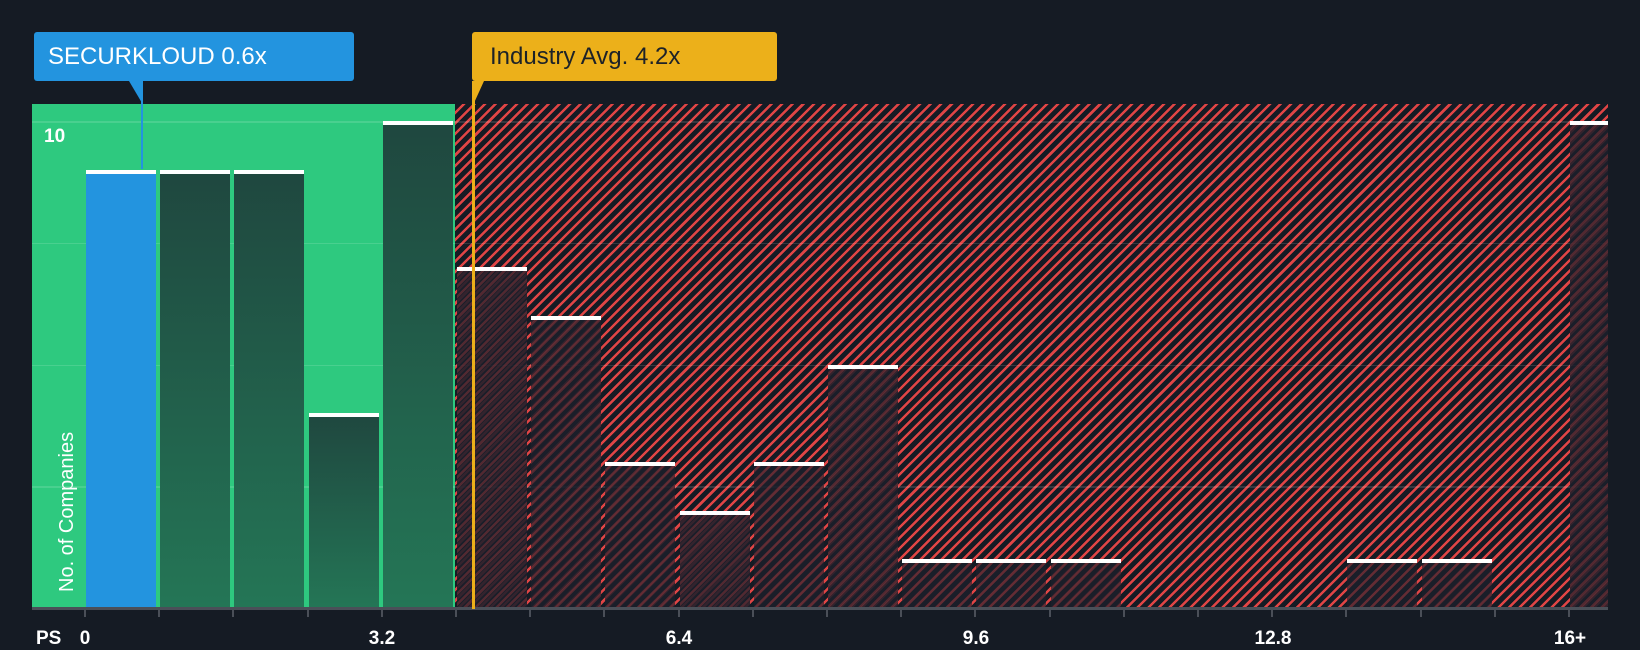 The image size is (1640, 650). What do you see at coordinates (194, 56) in the screenshot?
I see `company-callout: SECURKLOUD 0.6x` at bounding box center [194, 56].